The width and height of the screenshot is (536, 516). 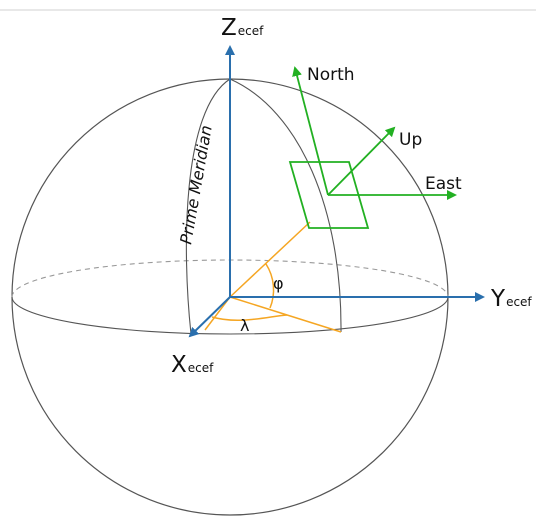 I want to click on latitude-symbol: φ, so click(x=278, y=283).